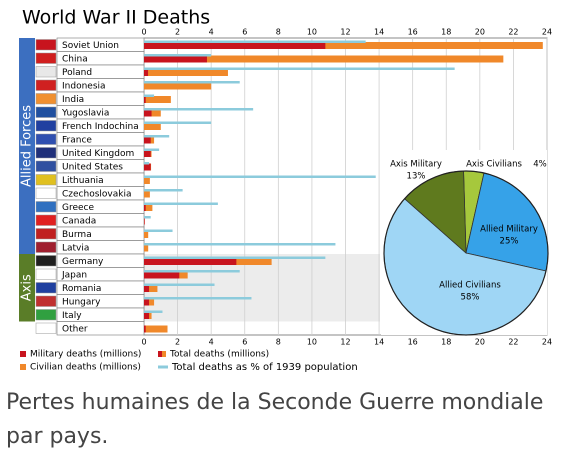 This screenshot has width=573, height=462. I want to click on legend-label: Total deaths as % of 1939 population, so click(264, 367).